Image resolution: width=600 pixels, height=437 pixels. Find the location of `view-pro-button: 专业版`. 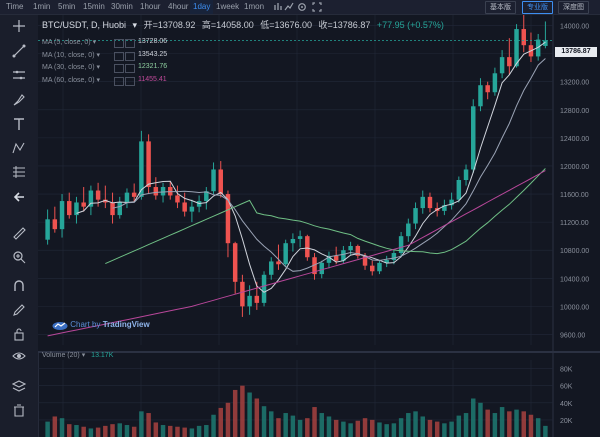

view-pro-button: 专业版 is located at coordinates (537, 7).